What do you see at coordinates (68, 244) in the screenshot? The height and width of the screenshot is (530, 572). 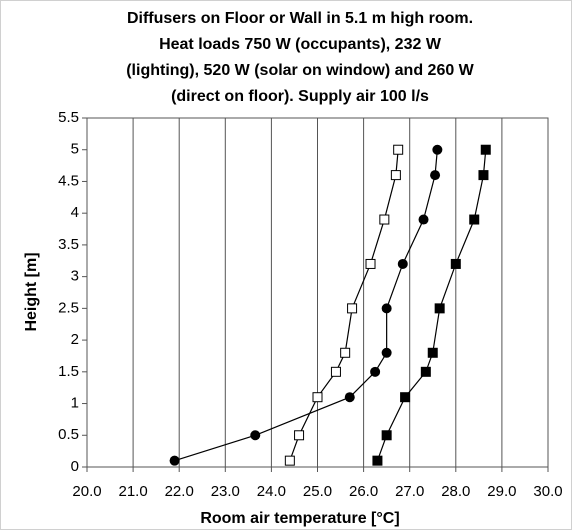 I see `y-tick-label: 3.5` at bounding box center [68, 244].